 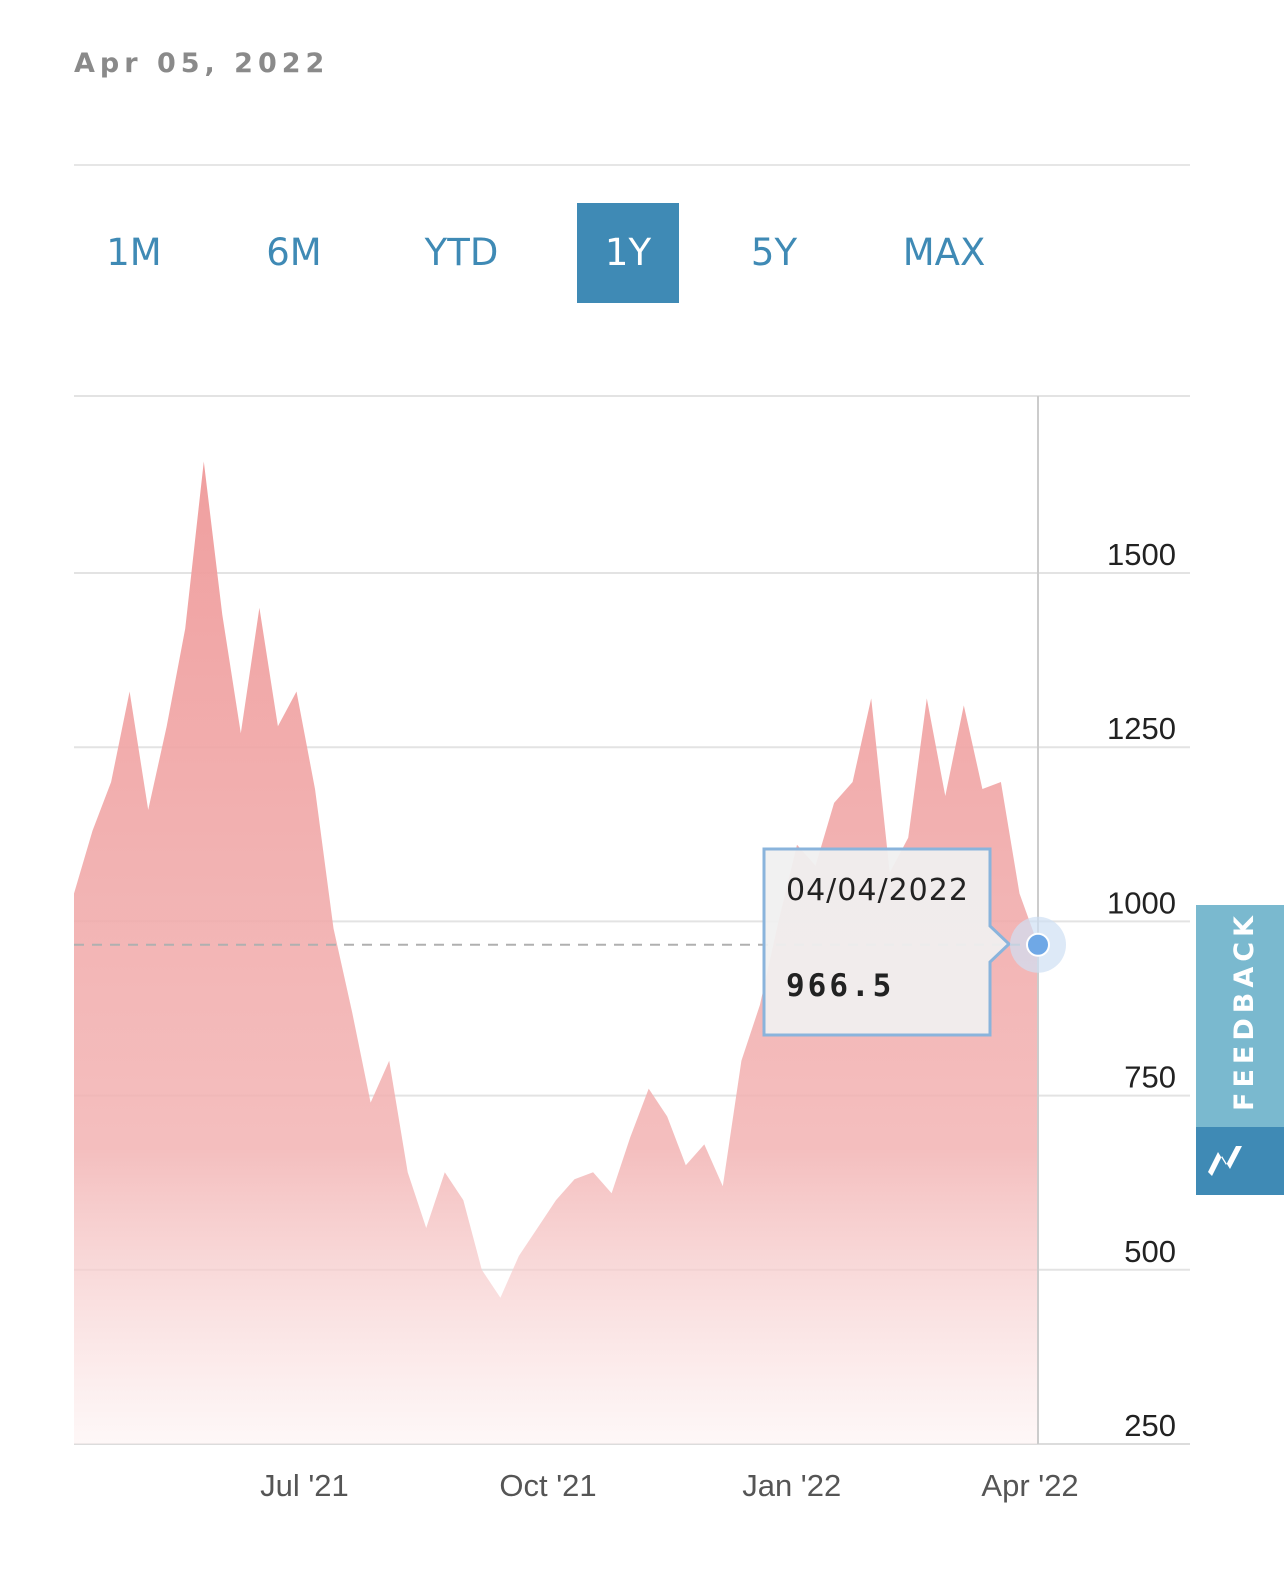 I want to click on feedback-panel: FEEDBACK, so click(x=1240, y=1016).